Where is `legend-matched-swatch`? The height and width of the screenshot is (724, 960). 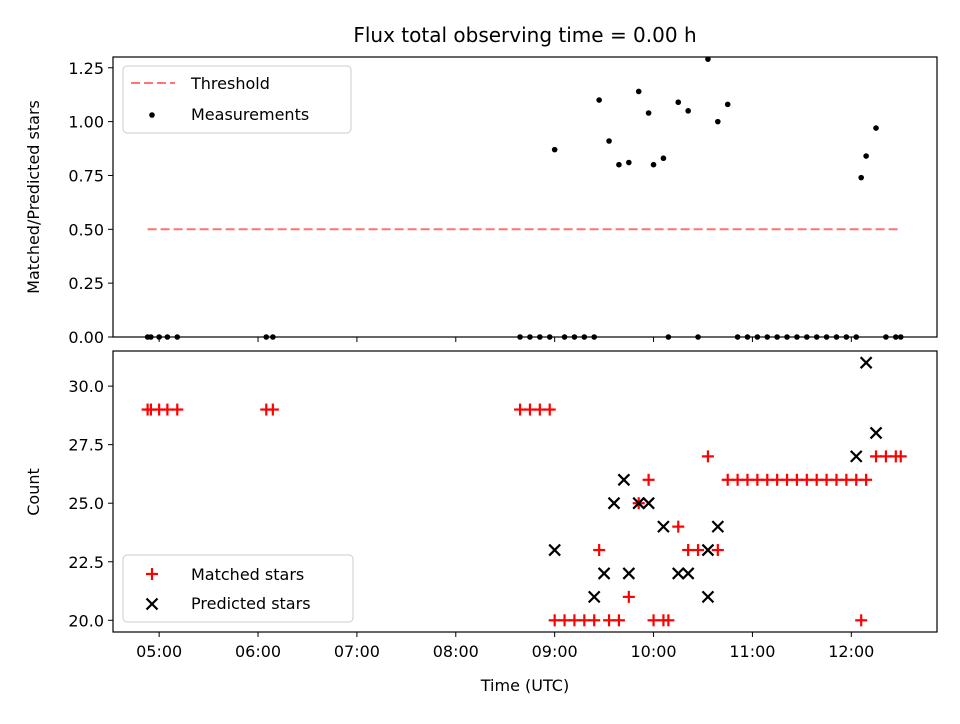 legend-matched-swatch is located at coordinates (152, 574).